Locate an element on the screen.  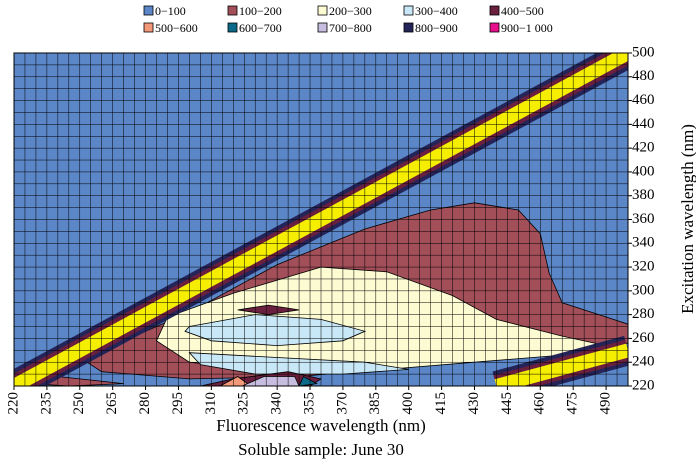
legend-label: 500−600 is located at coordinates (176, 28).